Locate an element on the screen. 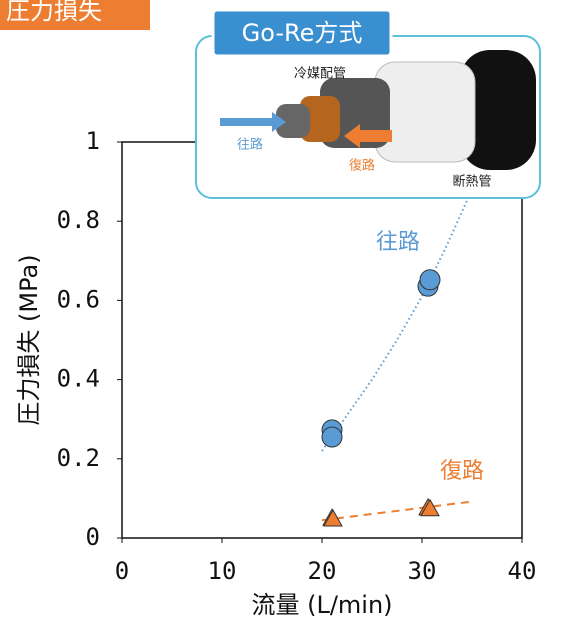  x-tick-label: 20 is located at coordinates (322, 571).